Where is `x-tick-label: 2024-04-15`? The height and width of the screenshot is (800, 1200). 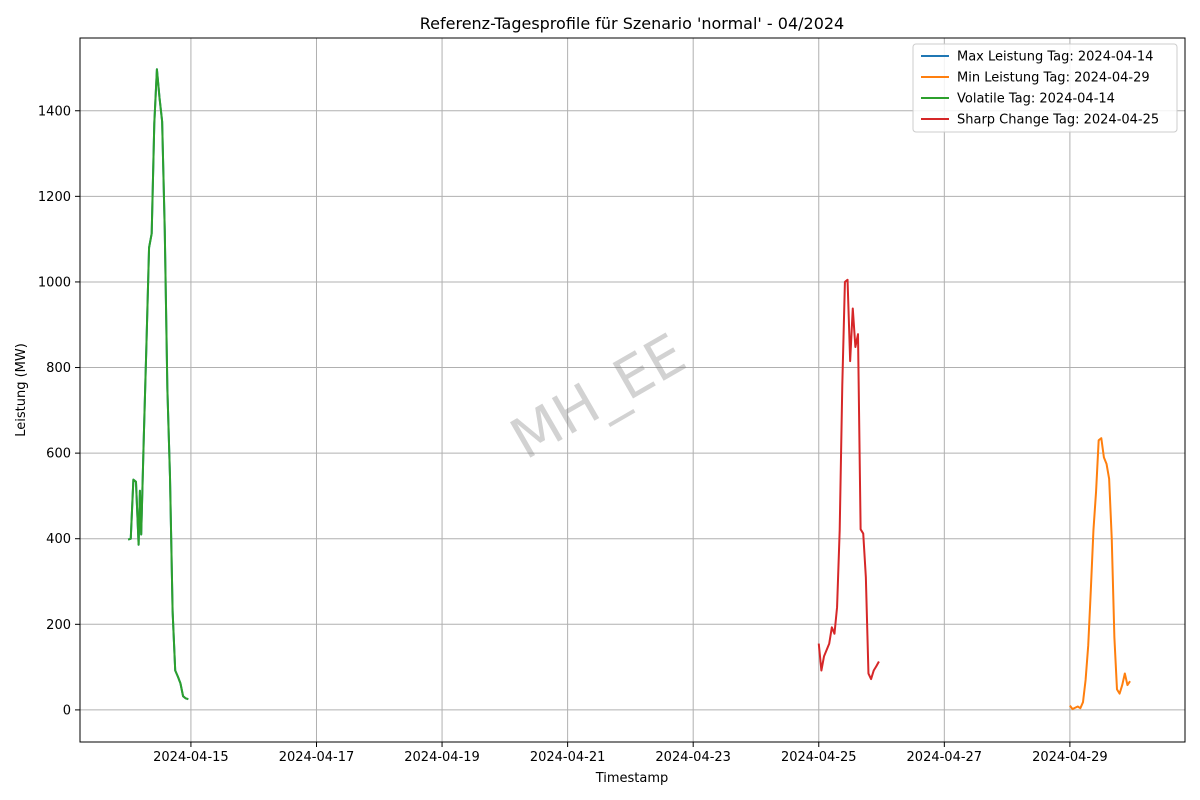 x-tick-label: 2024-04-15 is located at coordinates (191, 757).